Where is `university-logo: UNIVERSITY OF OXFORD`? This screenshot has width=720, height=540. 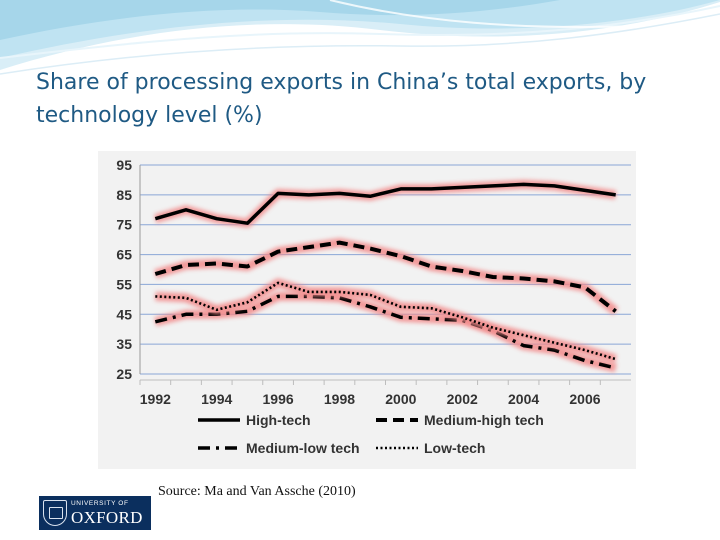
university-logo: UNIVERSITY OF OXFORD is located at coordinates (95, 513).